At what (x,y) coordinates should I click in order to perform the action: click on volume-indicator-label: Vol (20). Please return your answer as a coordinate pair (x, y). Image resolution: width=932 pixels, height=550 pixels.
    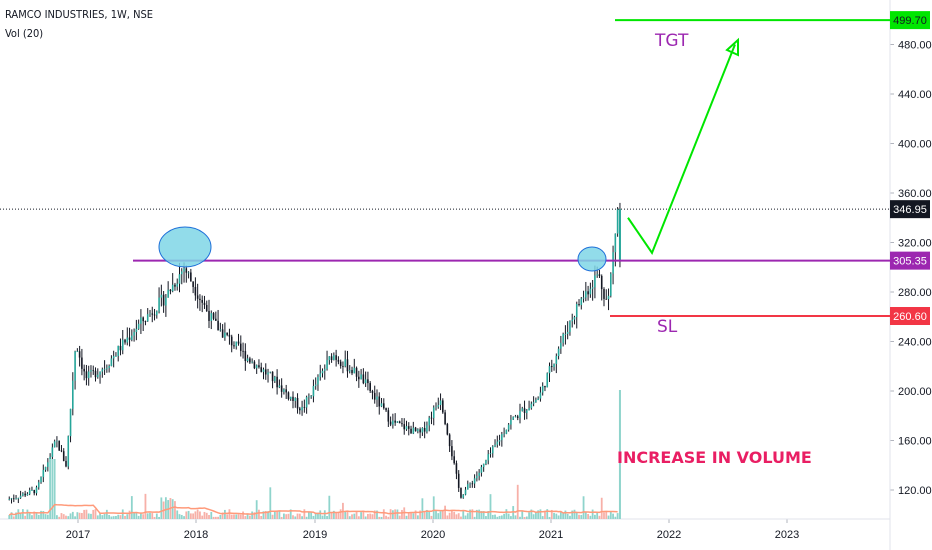
    Looking at the image, I should click on (24, 33).